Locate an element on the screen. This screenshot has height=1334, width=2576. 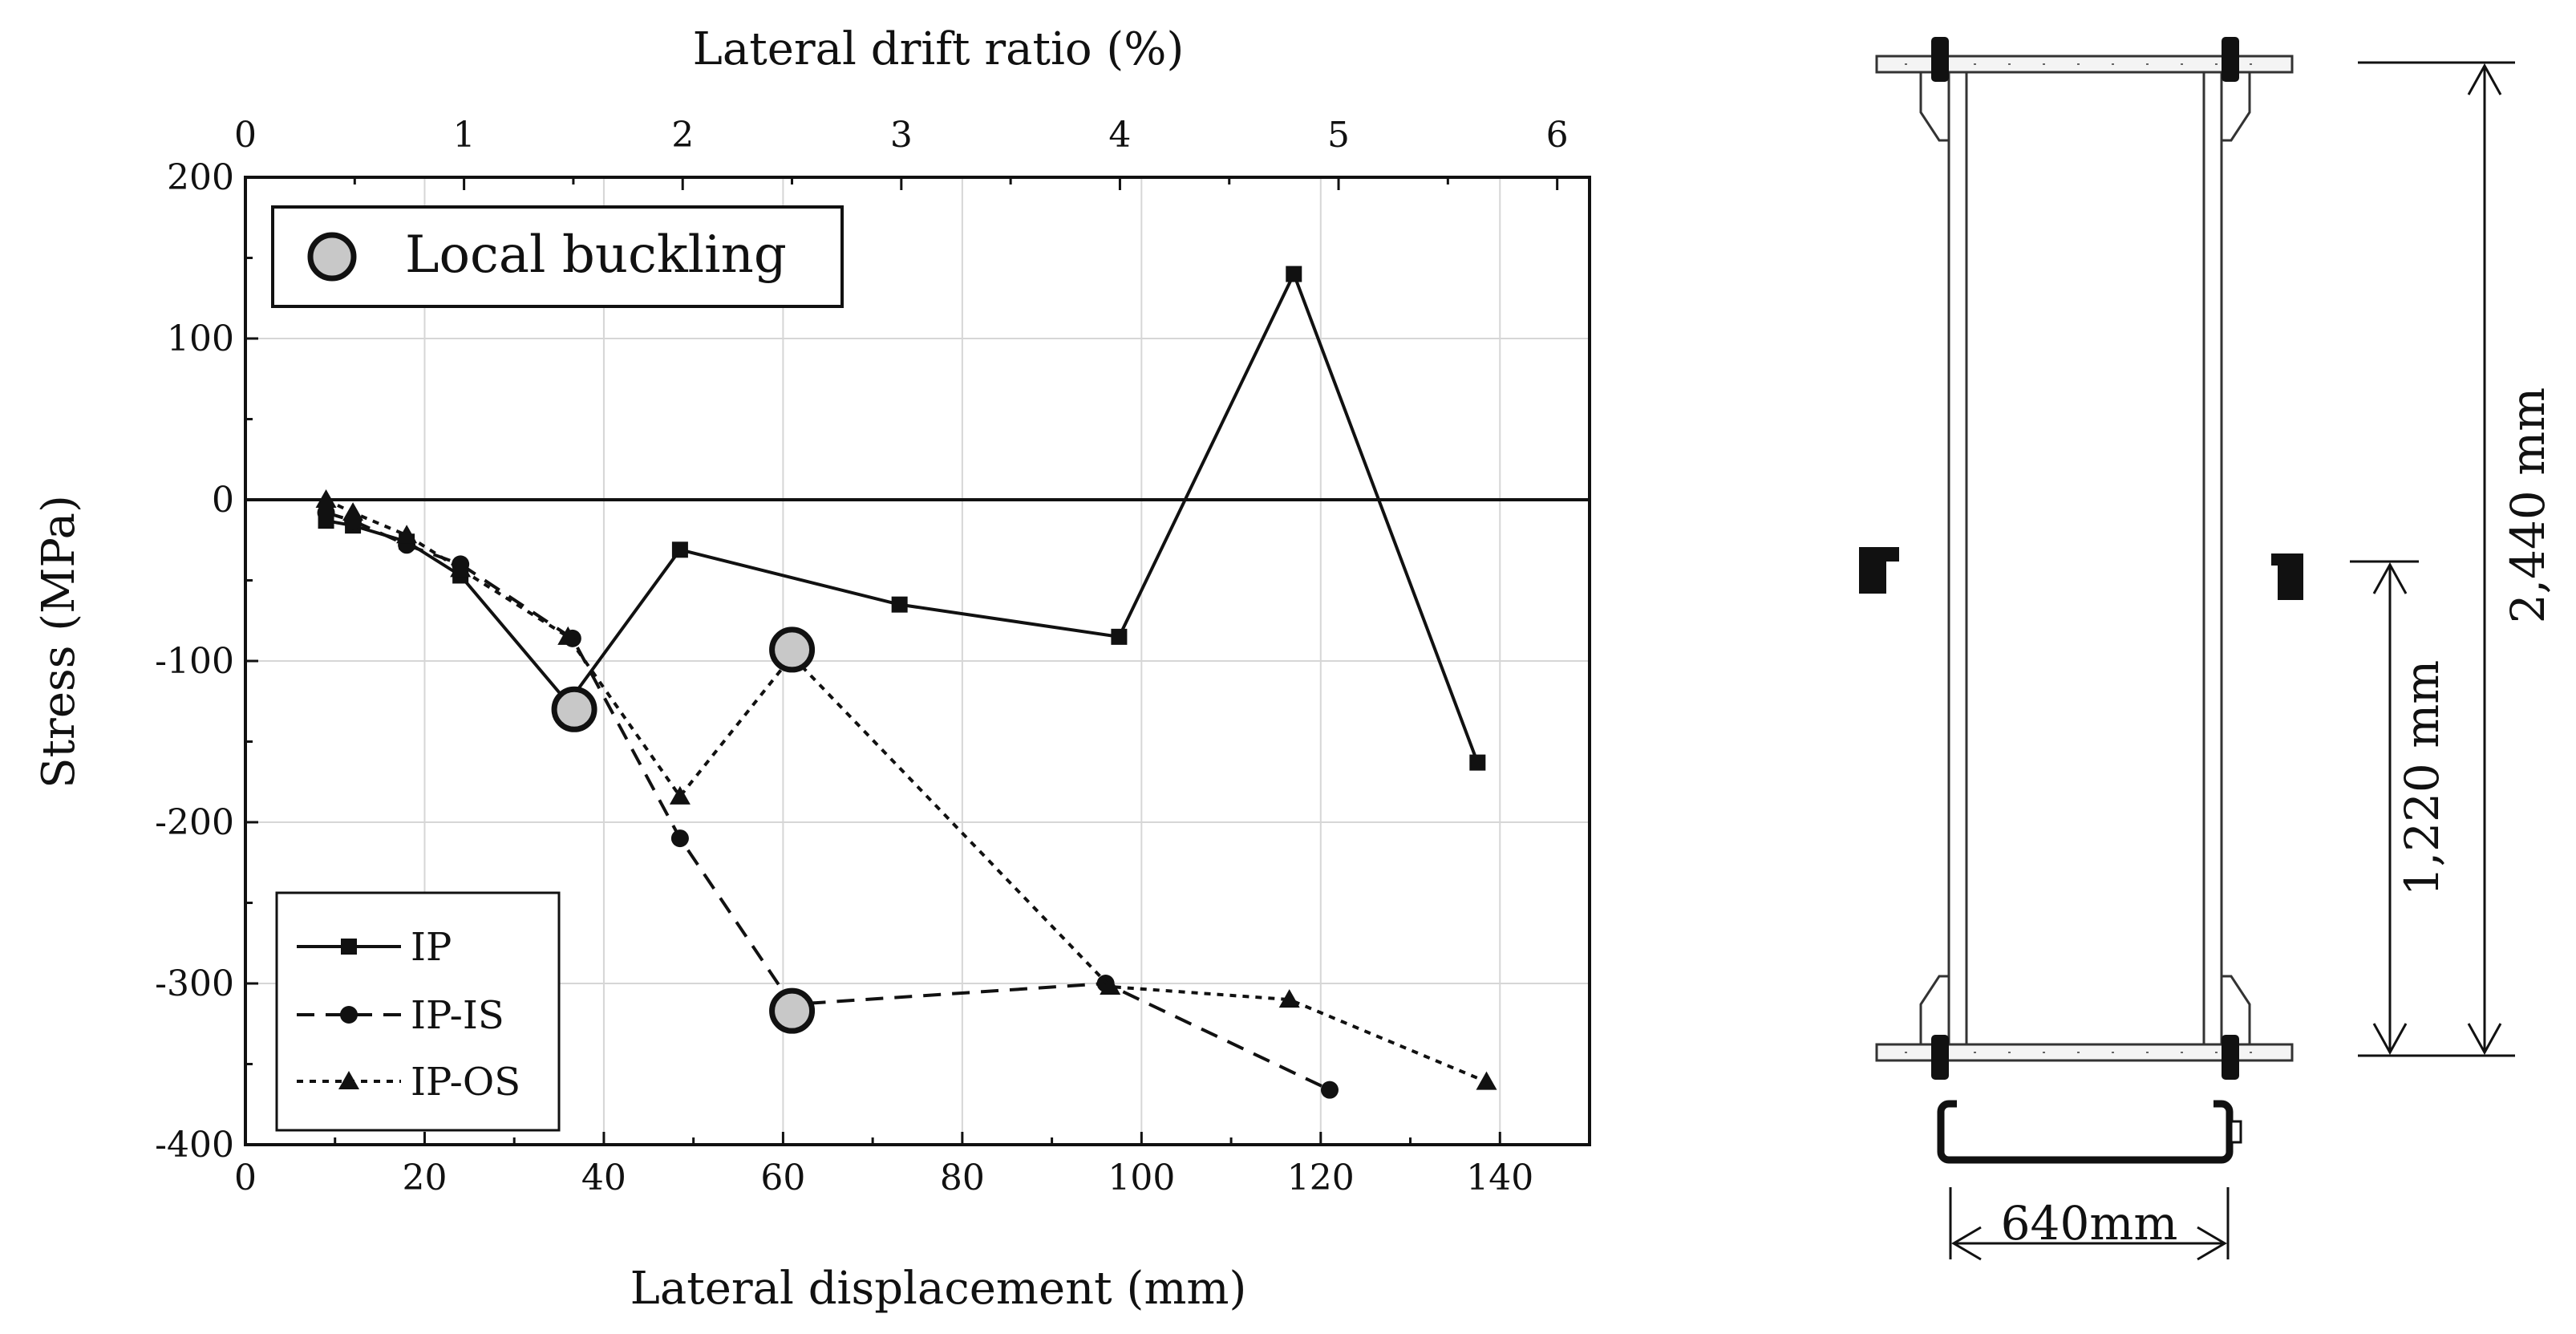
x-tick-label: 140 is located at coordinates (1499, 1178).